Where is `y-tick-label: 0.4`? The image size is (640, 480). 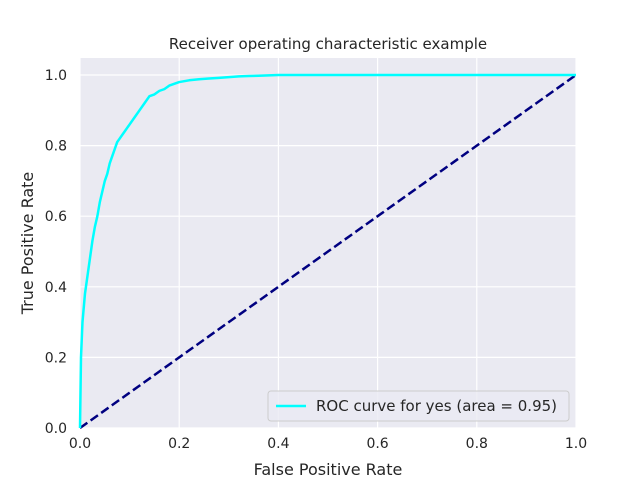
y-tick-label: 0.4 is located at coordinates (56, 288).